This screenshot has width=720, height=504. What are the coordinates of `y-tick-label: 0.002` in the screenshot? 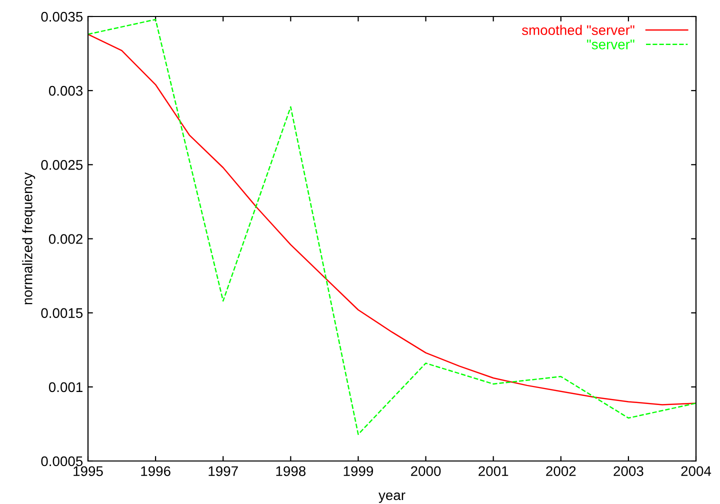 It's located at (65, 239).